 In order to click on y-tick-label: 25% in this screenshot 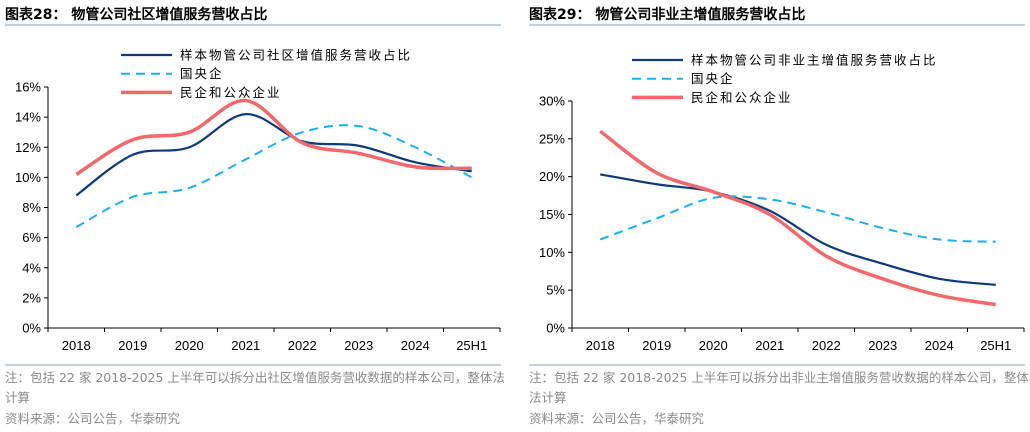, I will do `click(552, 138)`.